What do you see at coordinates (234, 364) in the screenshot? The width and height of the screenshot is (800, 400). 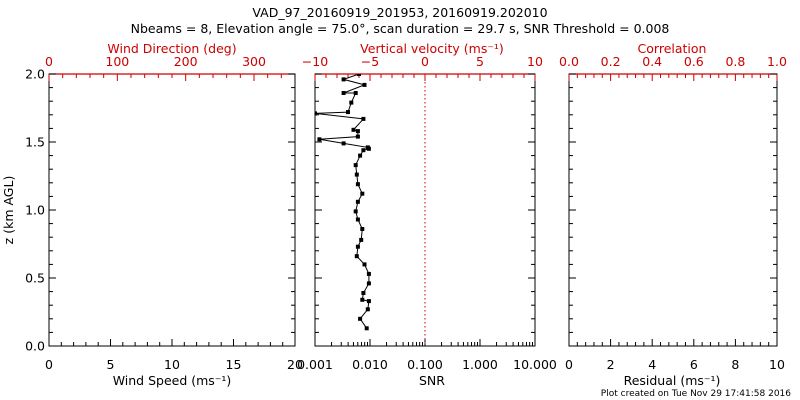 I see `left-bottom-tick-label: 15` at bounding box center [234, 364].